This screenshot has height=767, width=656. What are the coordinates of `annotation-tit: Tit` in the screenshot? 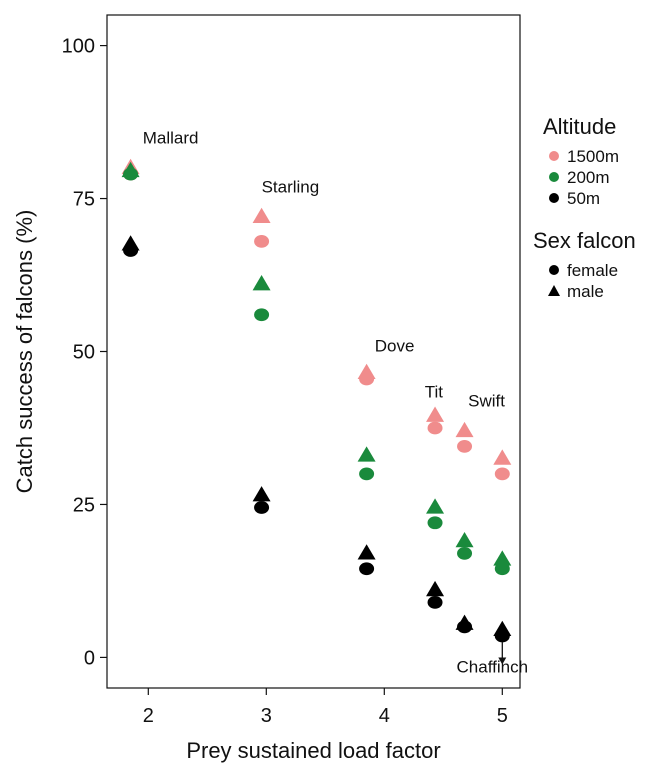 It's located at (434, 391).